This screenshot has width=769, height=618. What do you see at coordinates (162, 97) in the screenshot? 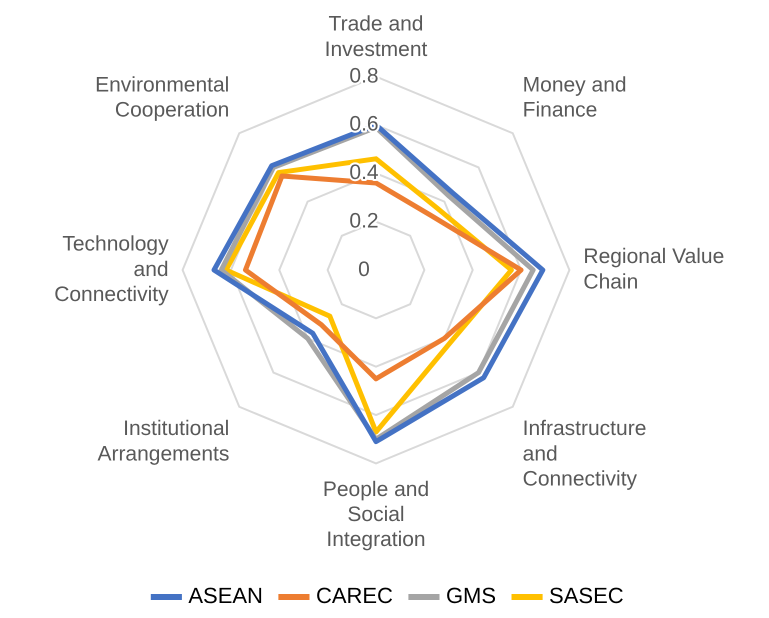
I see `spoke-label: Environmental Cooperation` at bounding box center [162, 97].